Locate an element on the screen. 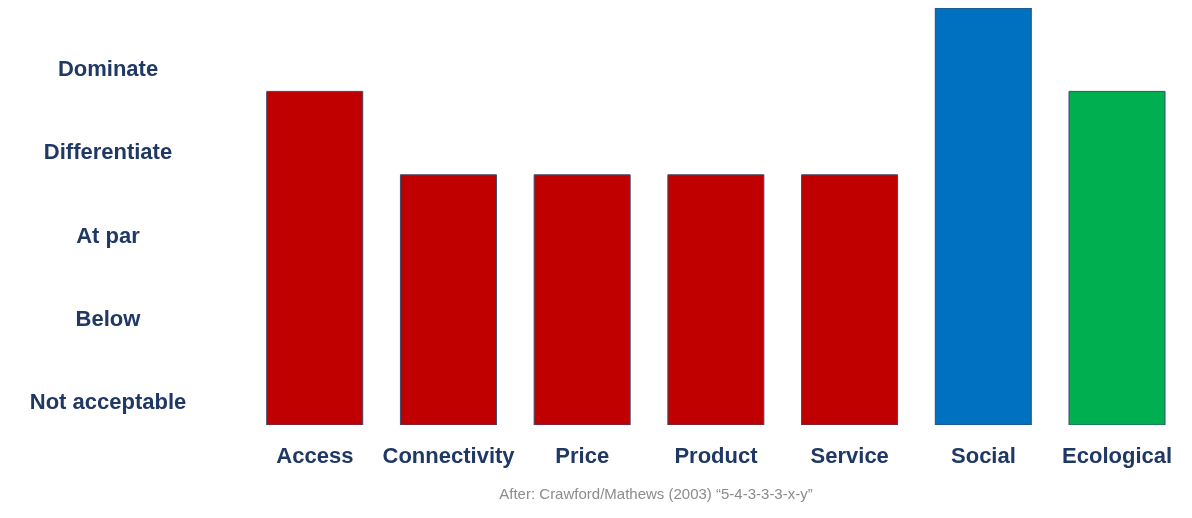 The image size is (1192, 518). text: Below is located at coordinates (108, 319).